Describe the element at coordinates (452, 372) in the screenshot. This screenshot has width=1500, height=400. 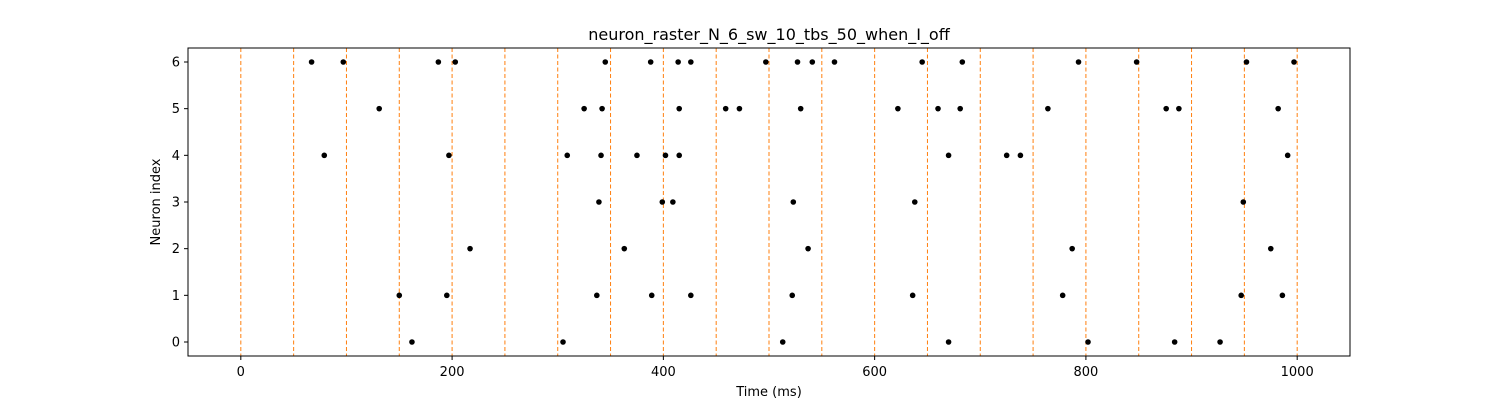
I see `x-tick-label: 200` at that location.